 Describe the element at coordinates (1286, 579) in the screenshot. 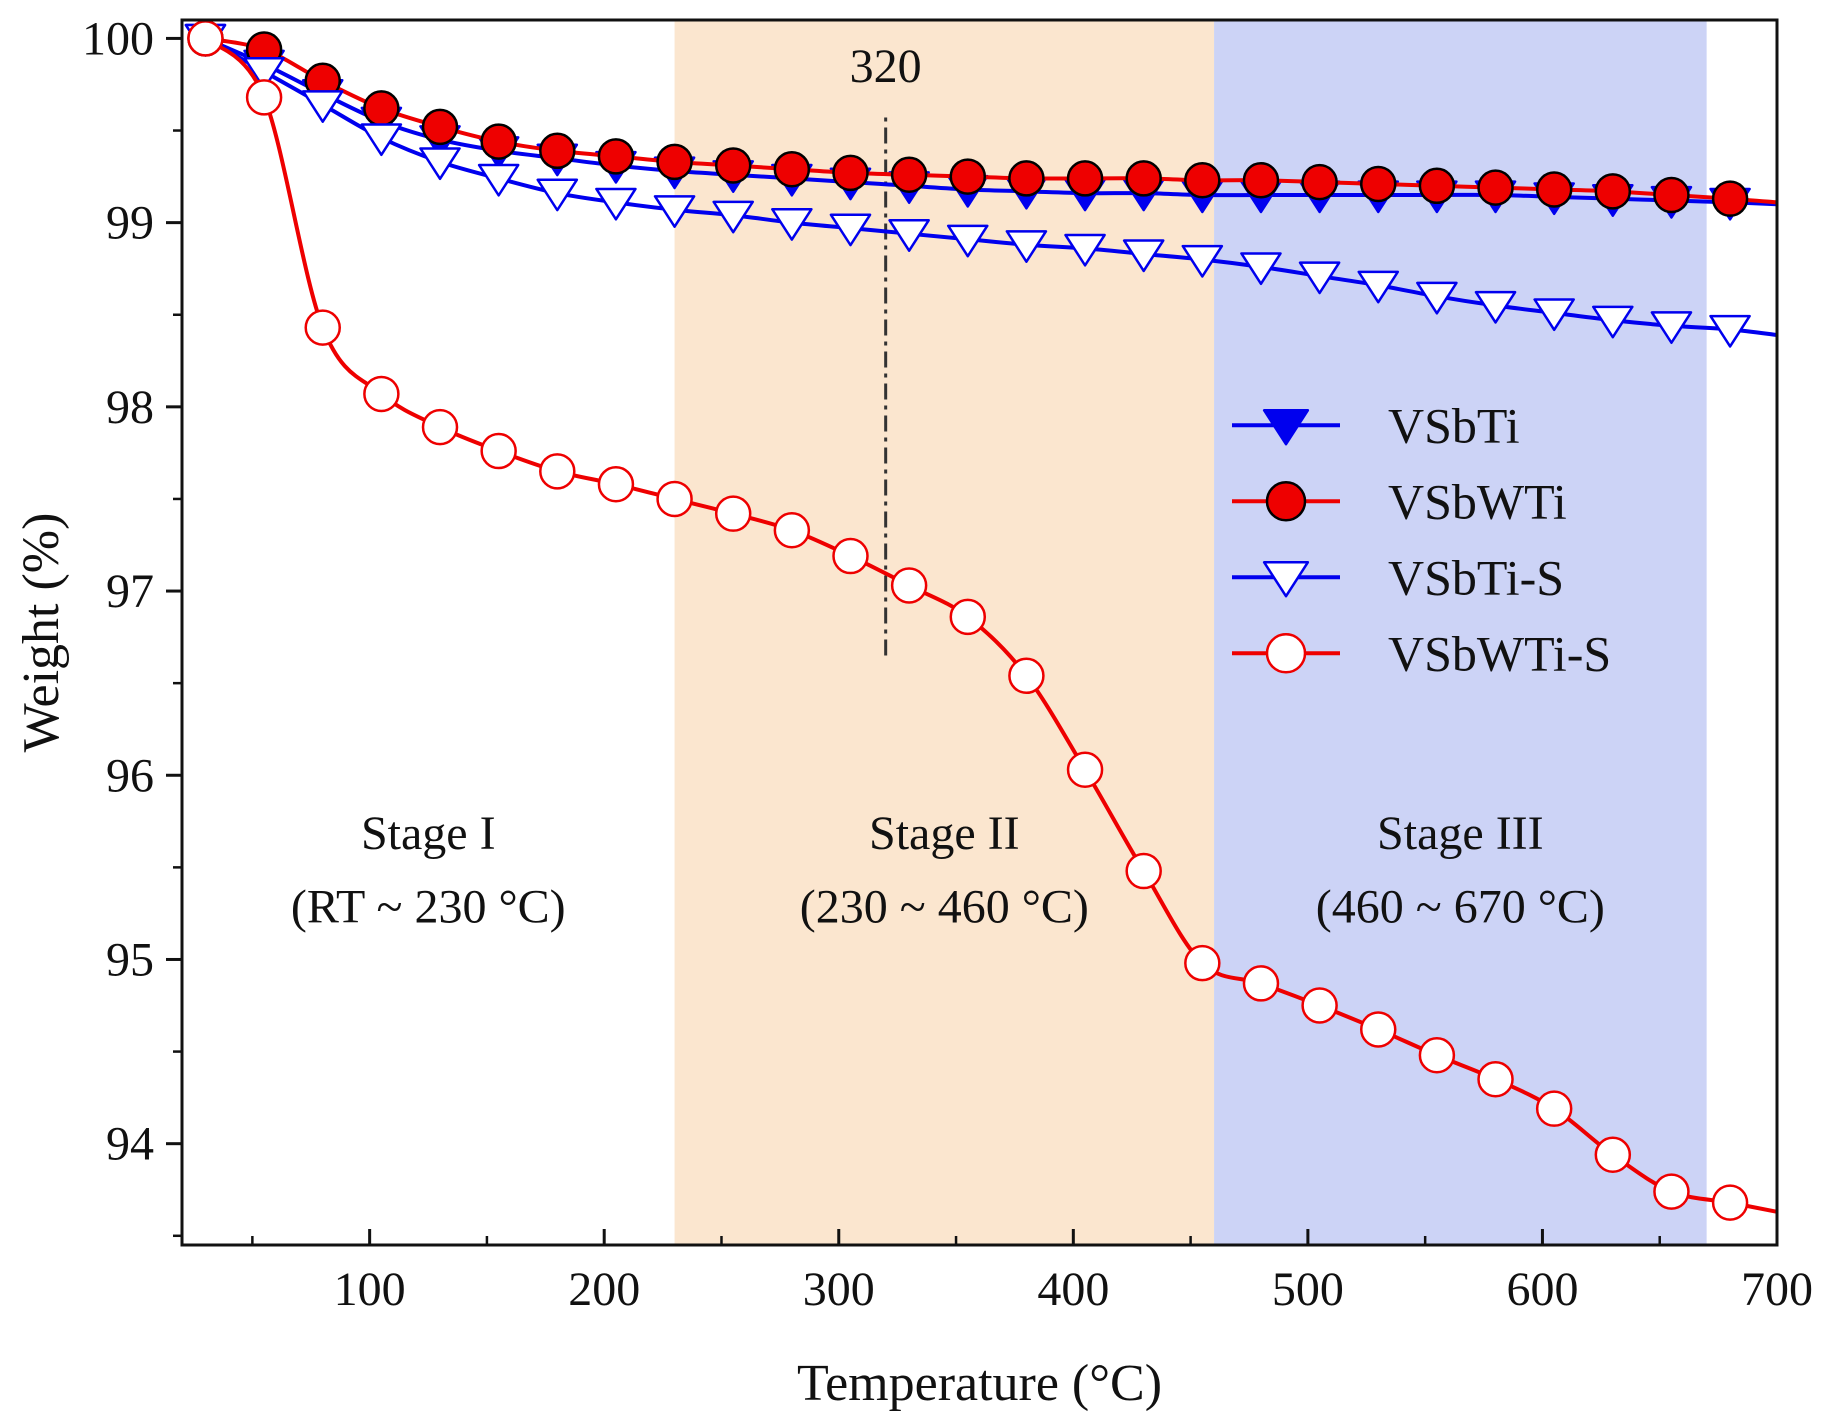

I see `legend-marker-VSbTi-S` at that location.